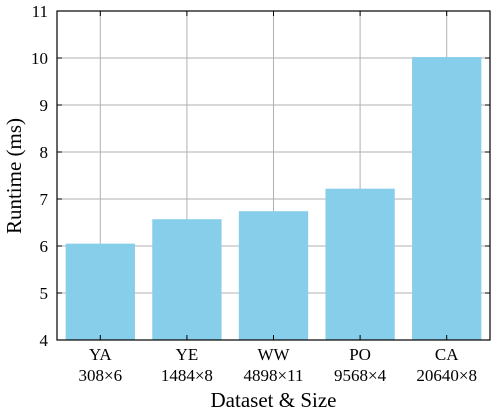 The height and width of the screenshot is (416, 499). I want to click on y-axis-title: Runtime (ms), so click(14, 176).